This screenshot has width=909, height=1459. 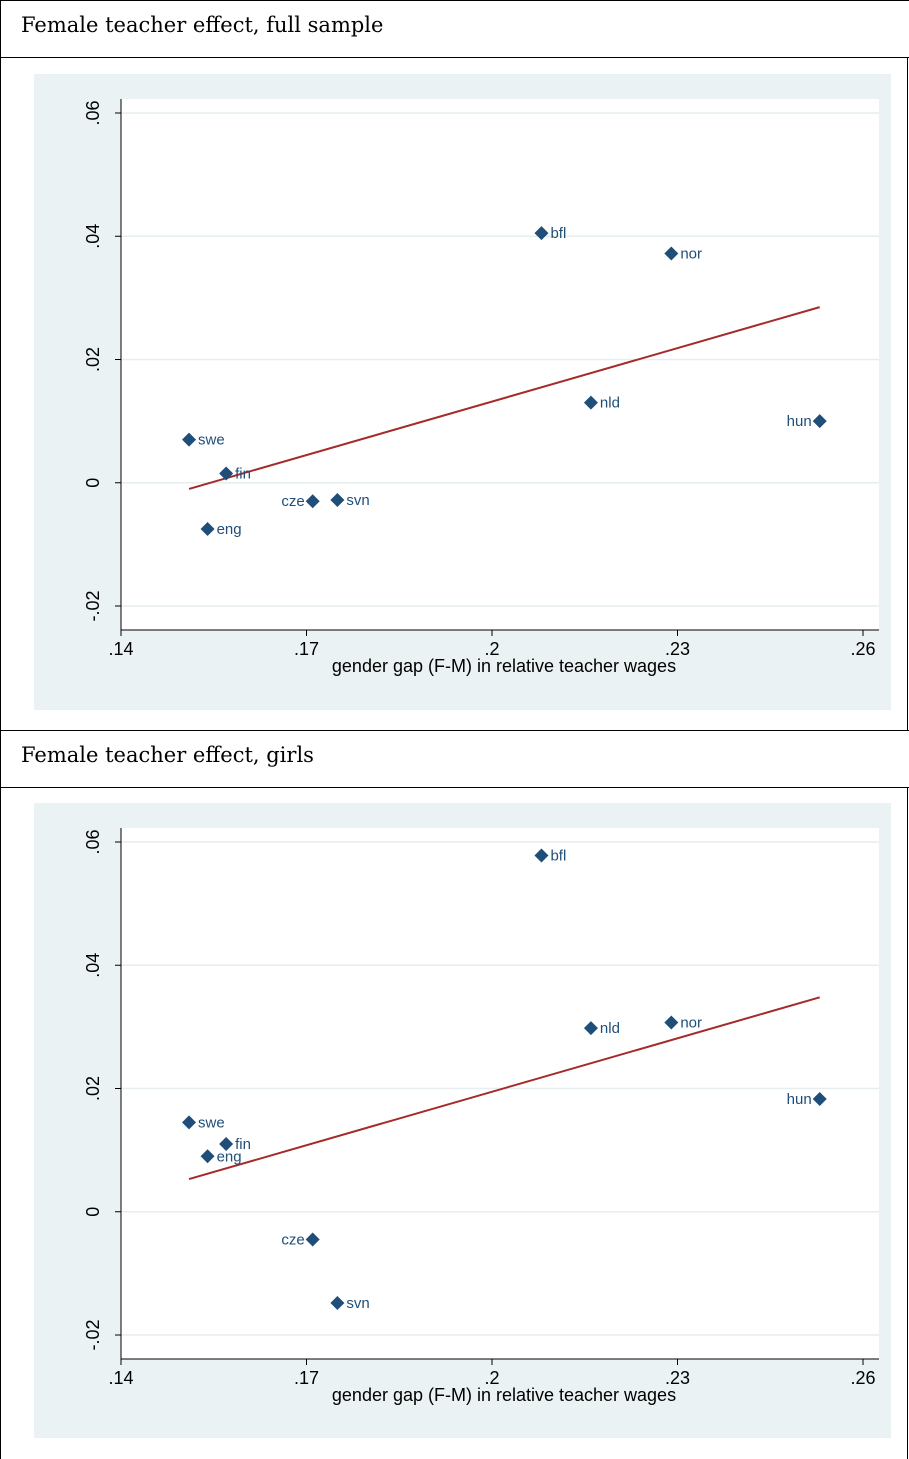 What do you see at coordinates (455, 759) in the screenshot?
I see `panel-2-header: Female teacher effect, girls` at bounding box center [455, 759].